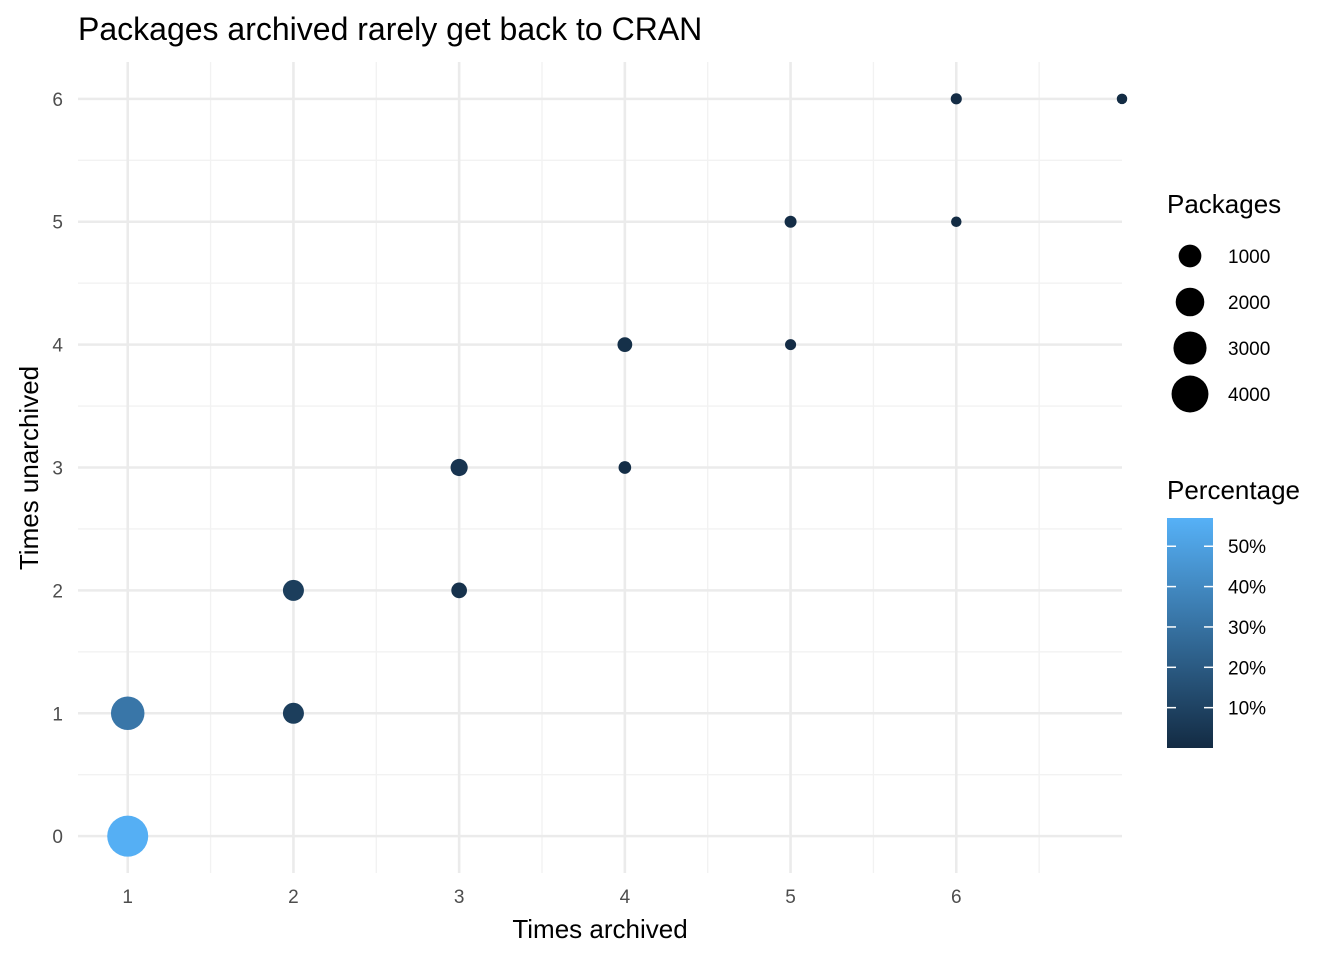  Describe the element at coordinates (459, 897) in the screenshot. I see `x-tick-label: 3` at that location.